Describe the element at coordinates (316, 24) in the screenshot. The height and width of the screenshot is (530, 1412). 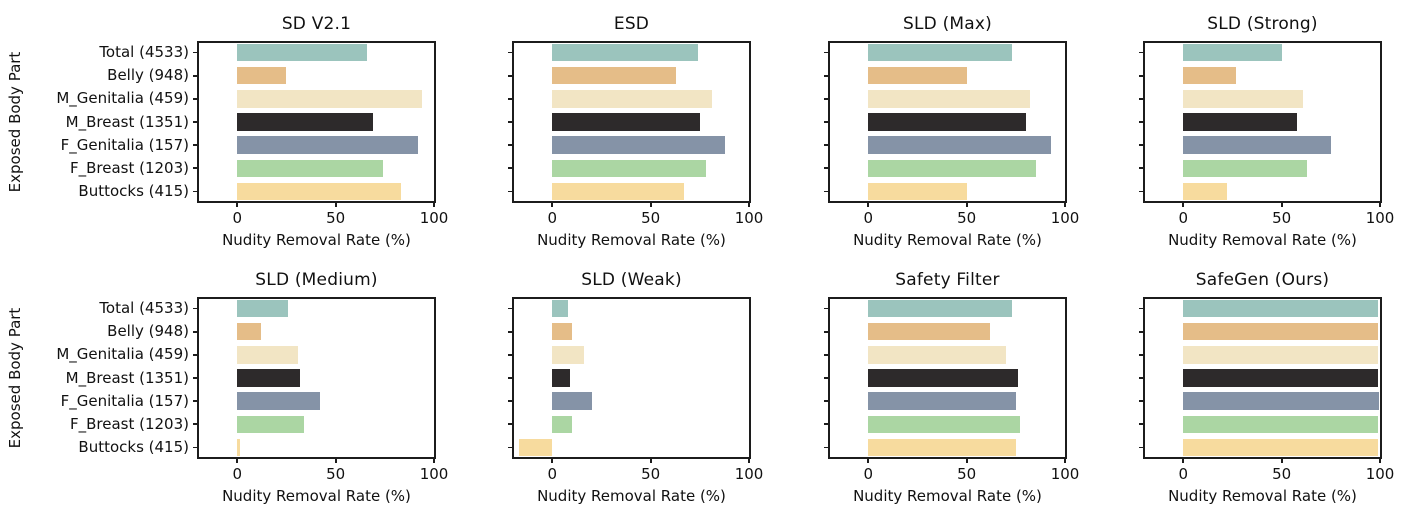
I see `chart-title: SD V2.1` at that location.